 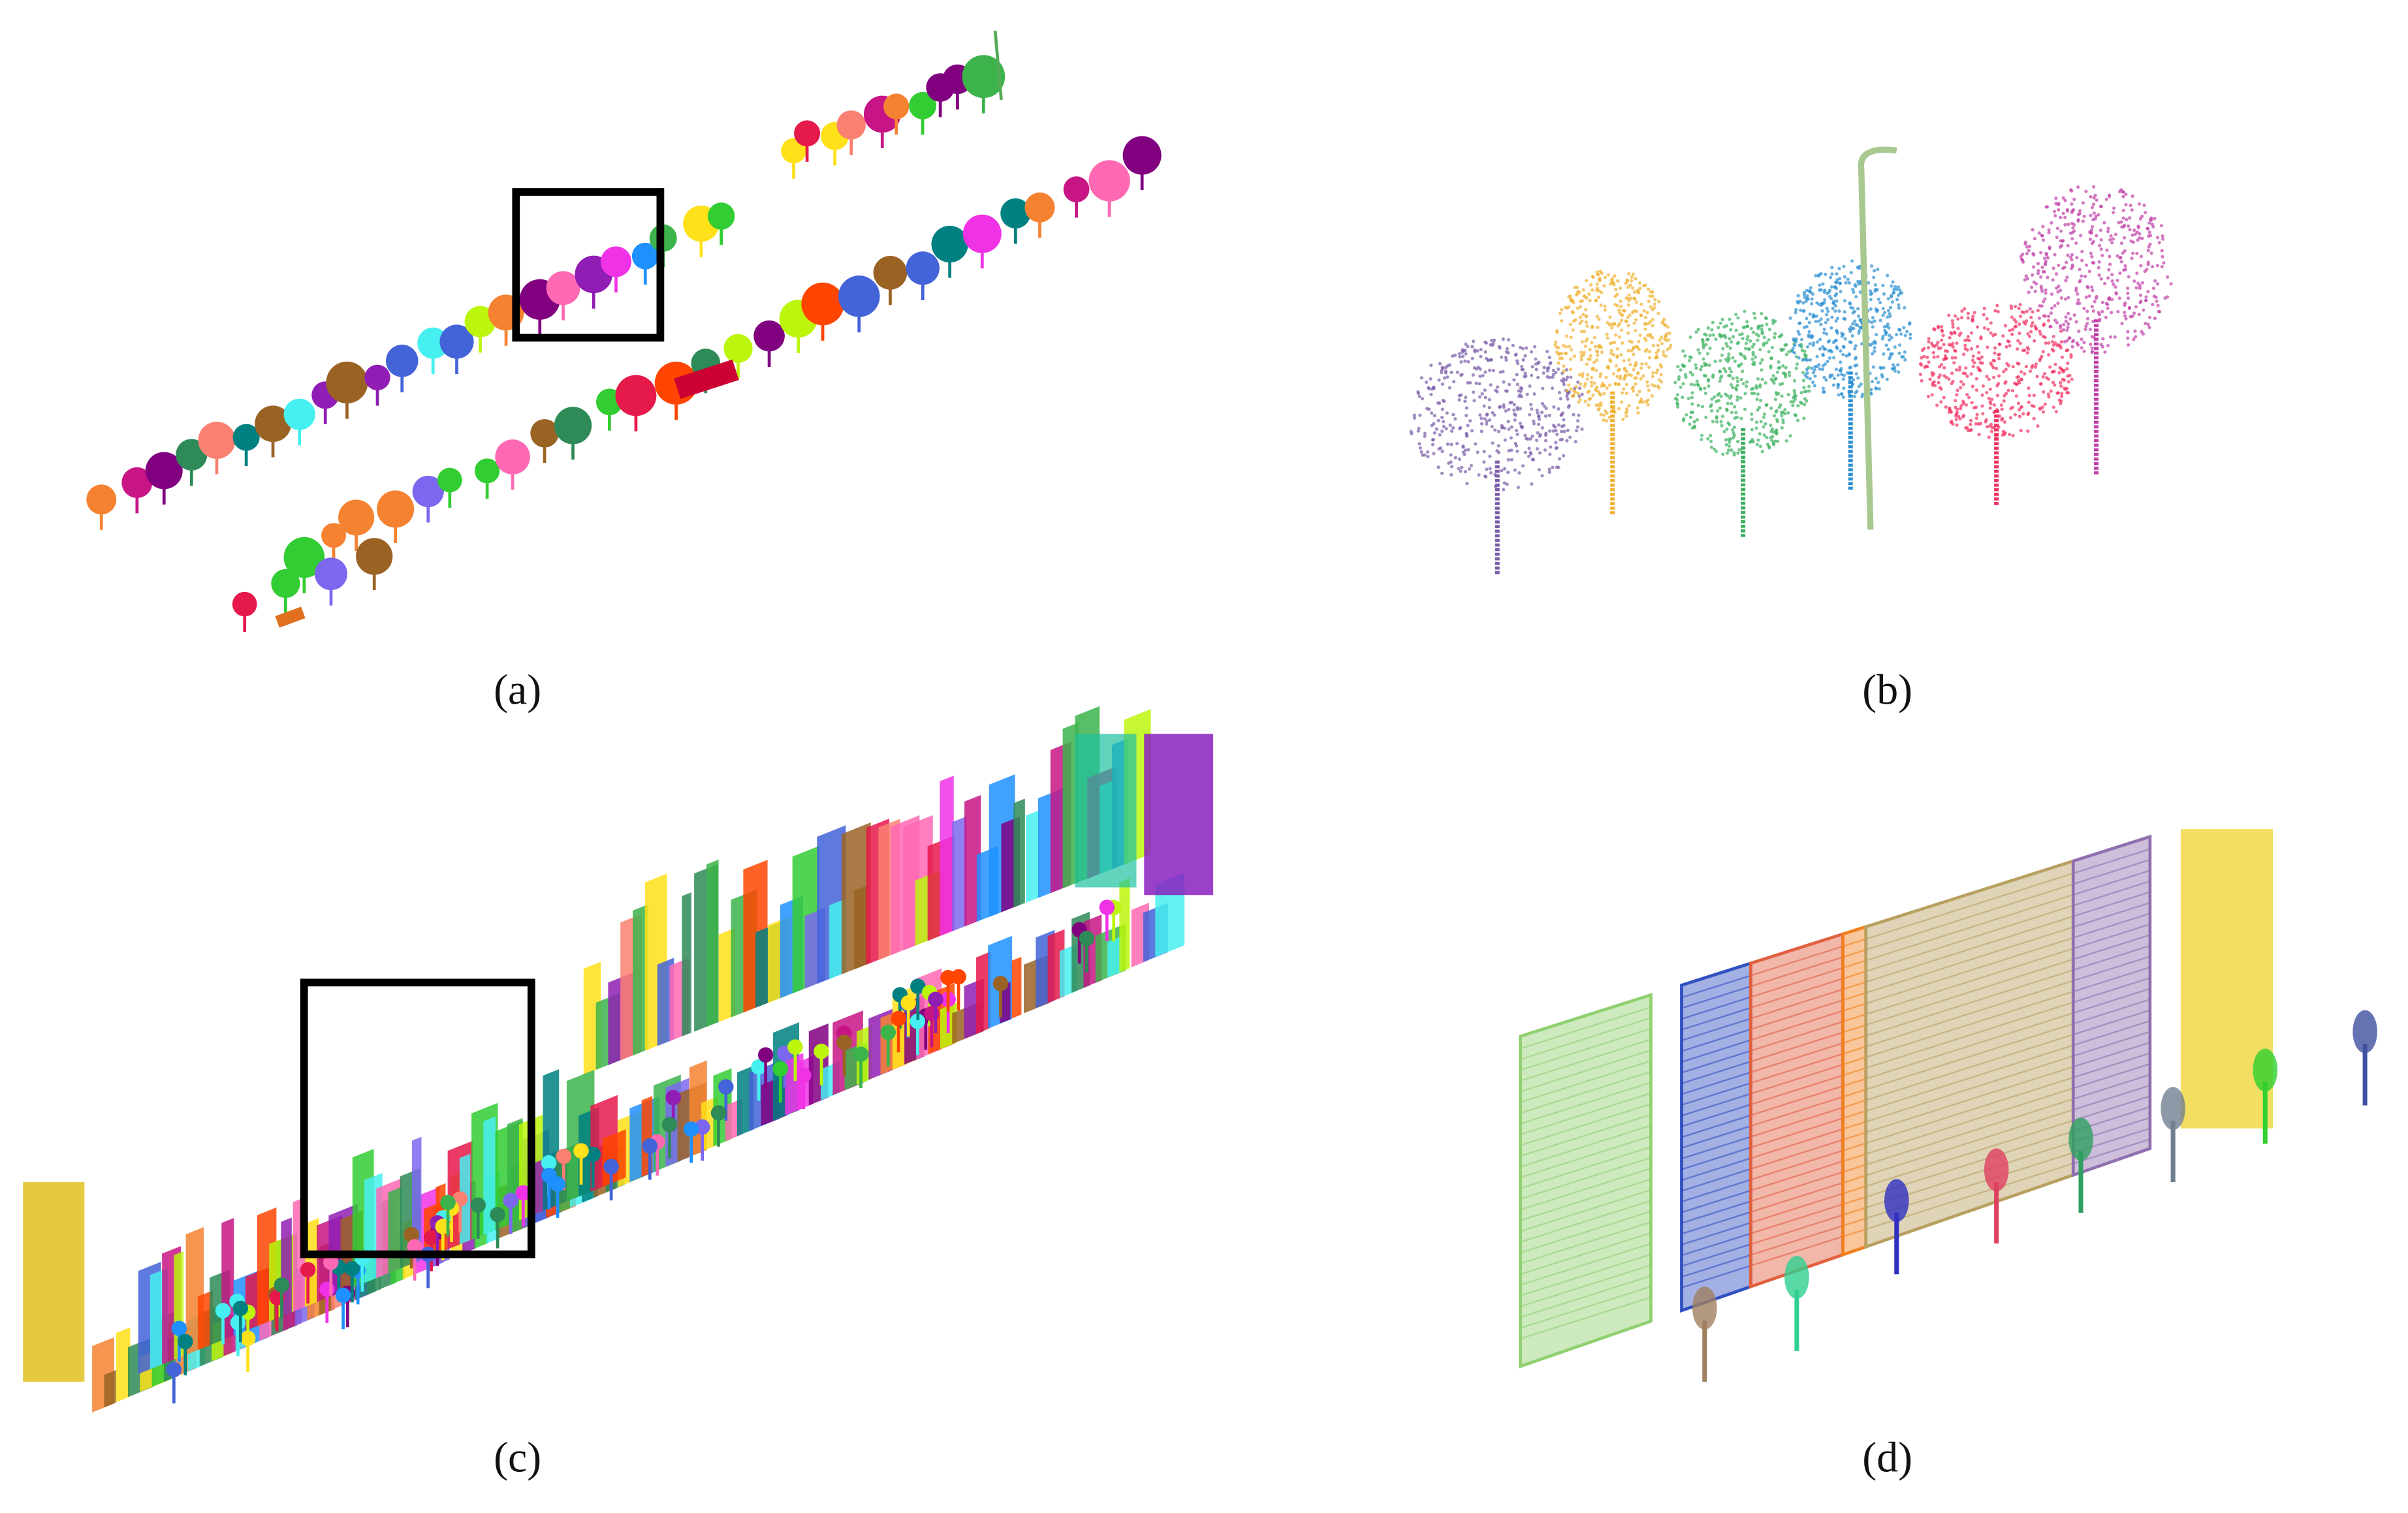 I want to click on building, so click(x=1179, y=815).